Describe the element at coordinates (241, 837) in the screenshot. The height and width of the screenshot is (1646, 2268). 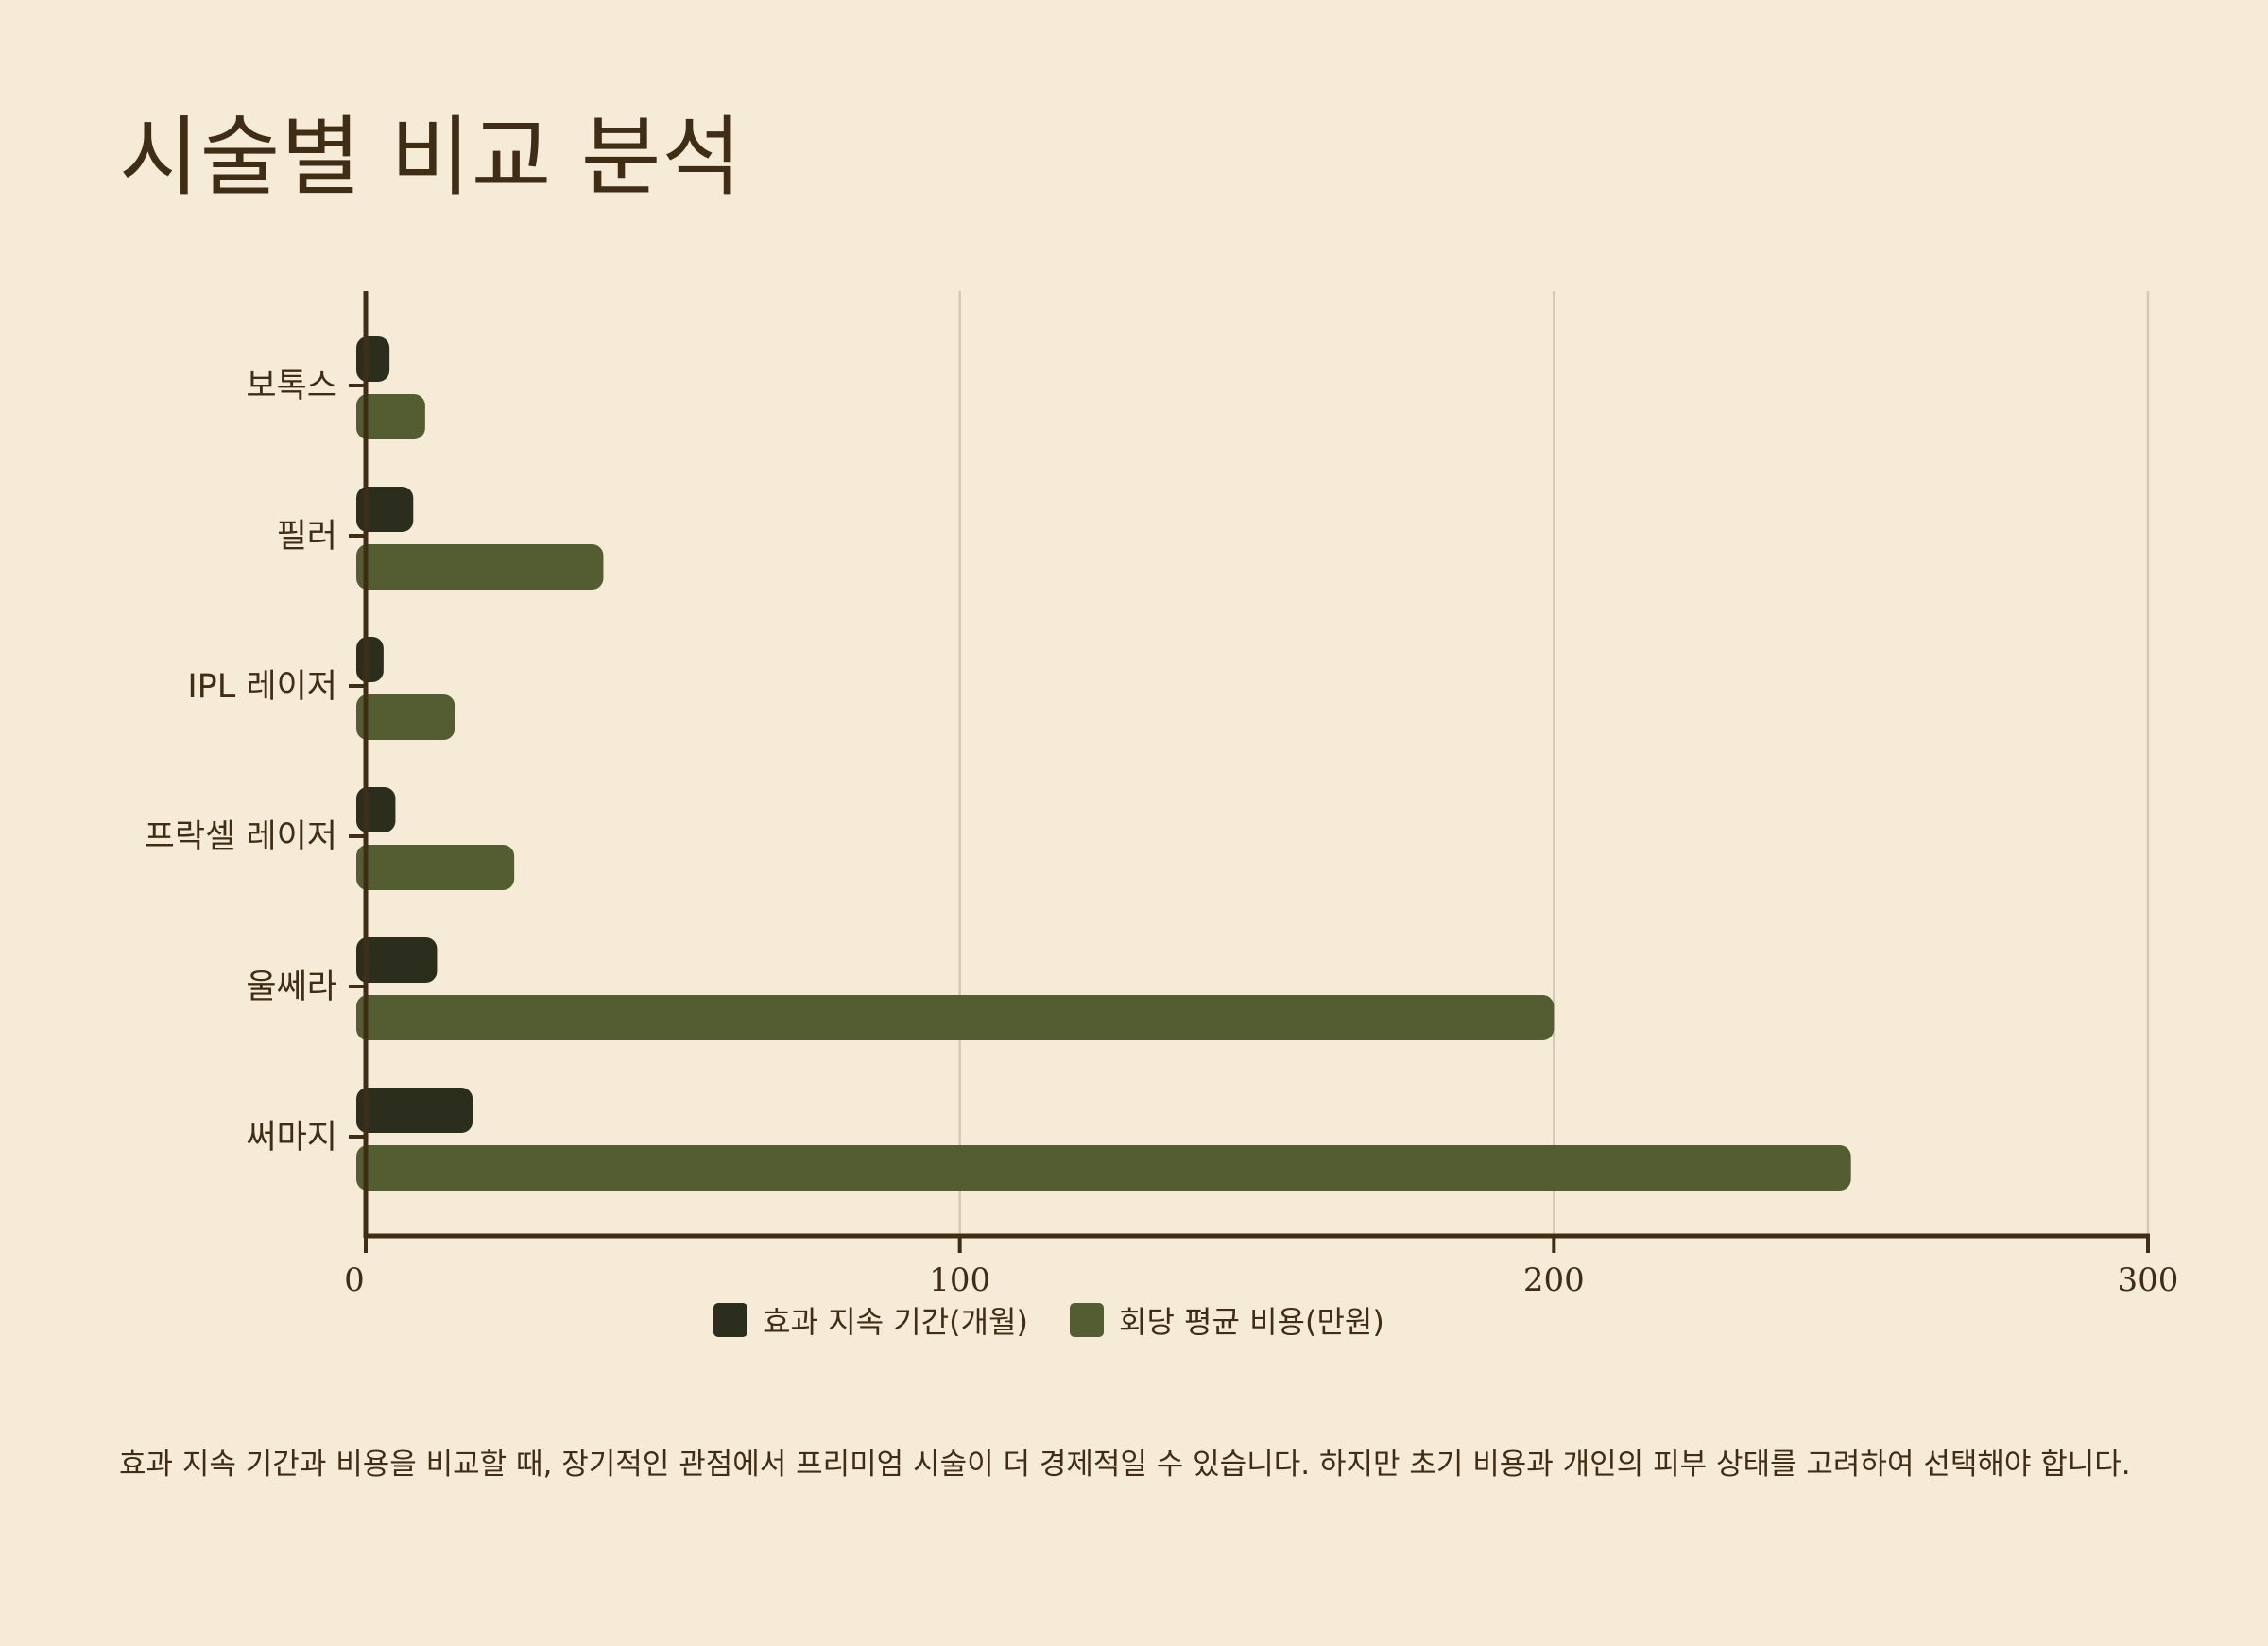
I see `category-label: 프락셀 레이저` at that location.